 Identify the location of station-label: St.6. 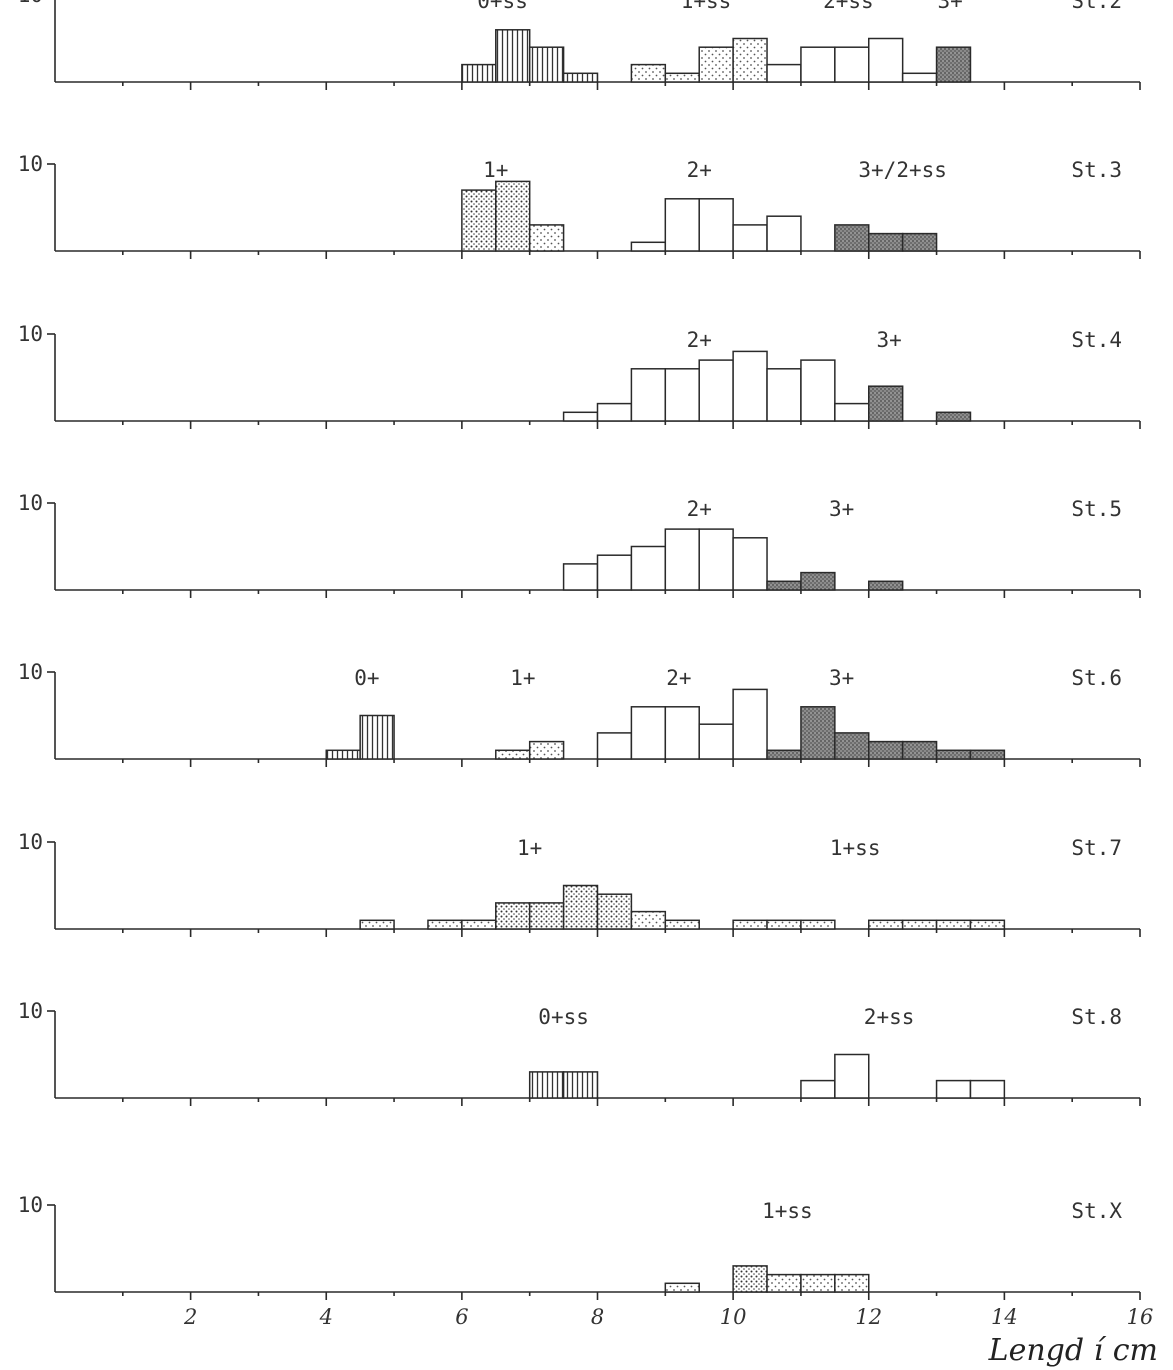
(1096, 678).